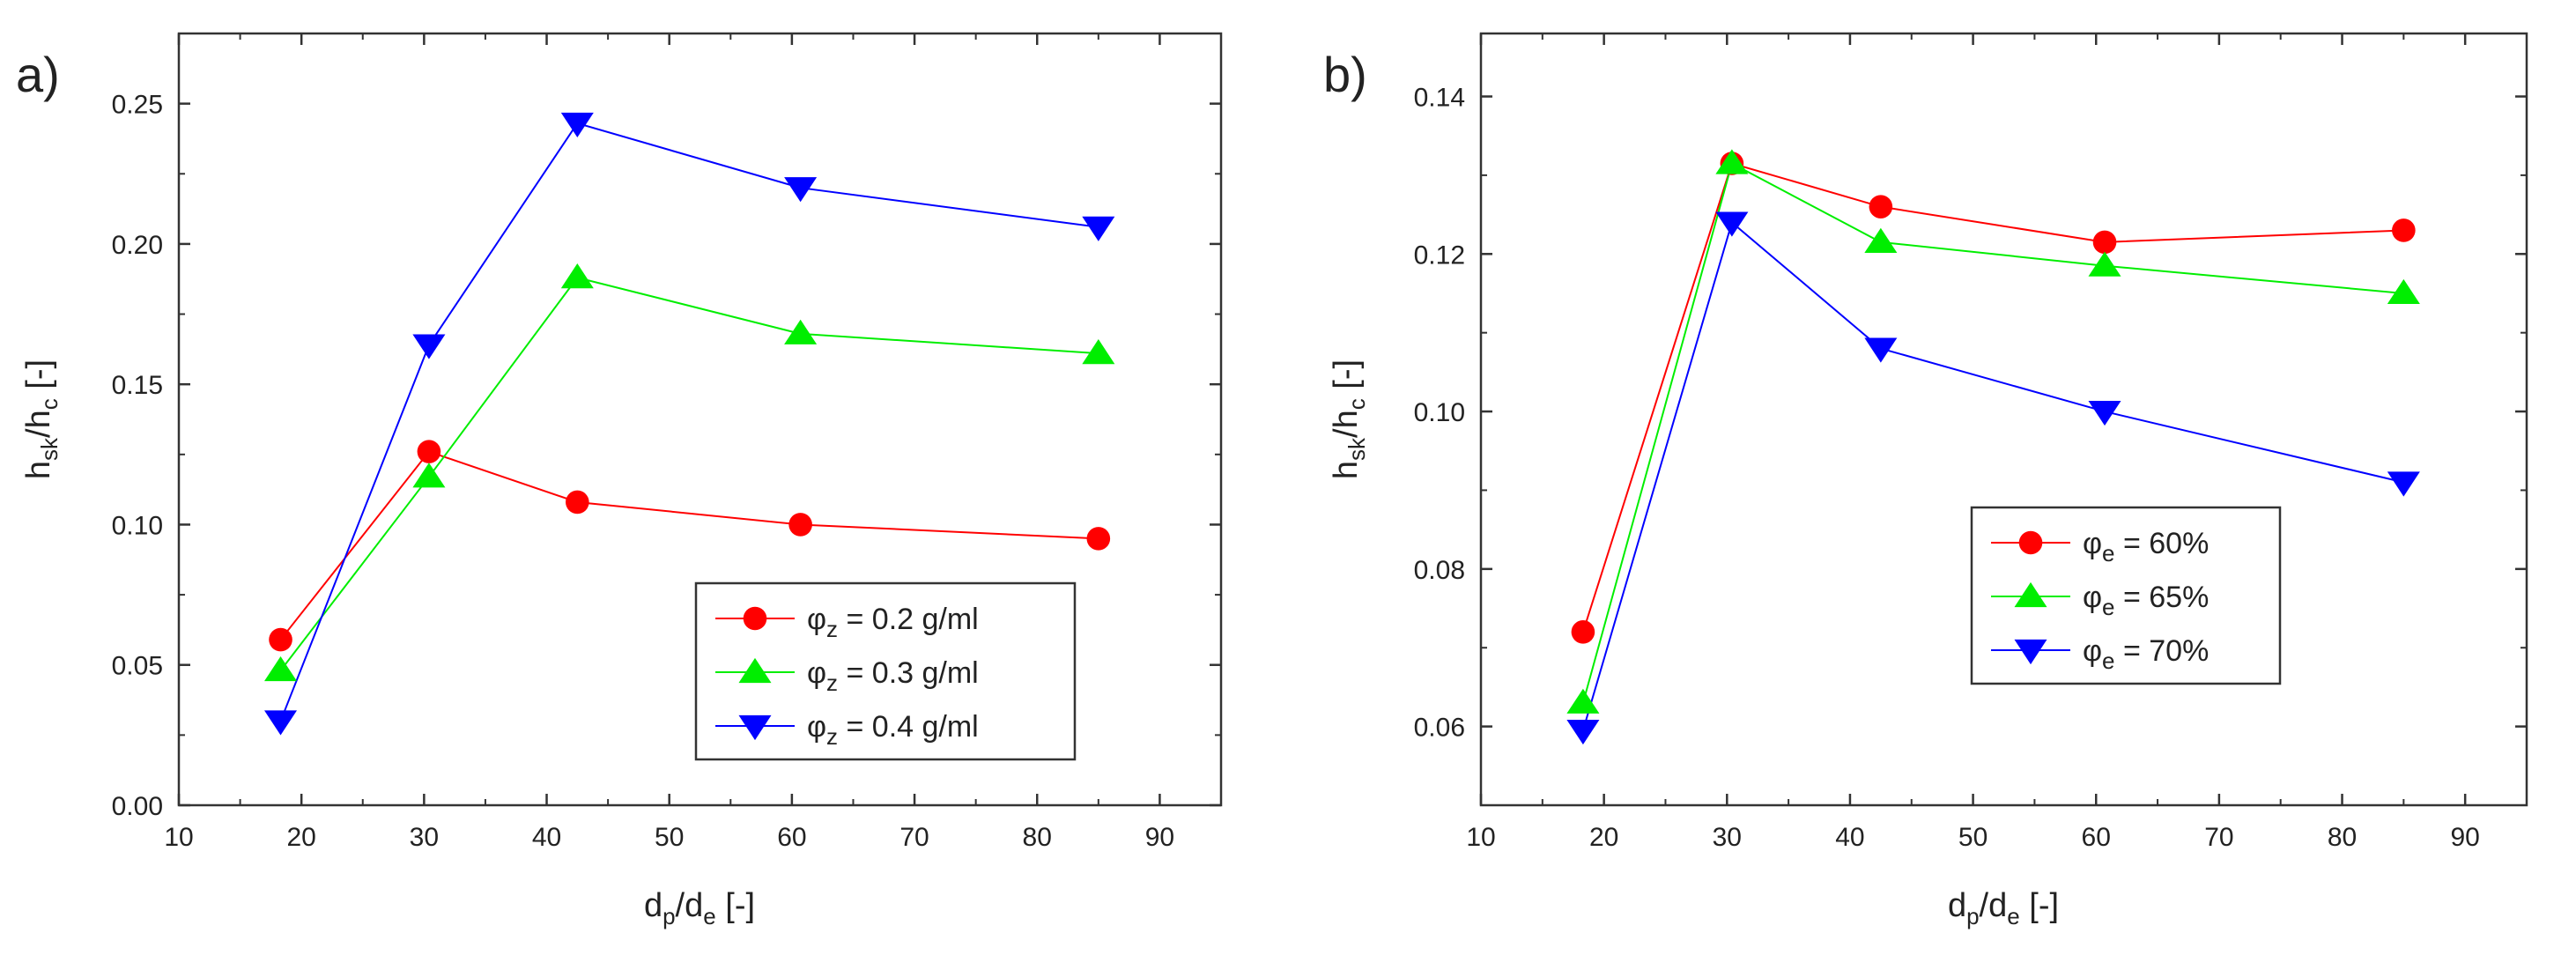 Image resolution: width=2576 pixels, height=955 pixels. What do you see at coordinates (138, 666) in the screenshot?
I see `y-tick-label: 0.05` at bounding box center [138, 666].